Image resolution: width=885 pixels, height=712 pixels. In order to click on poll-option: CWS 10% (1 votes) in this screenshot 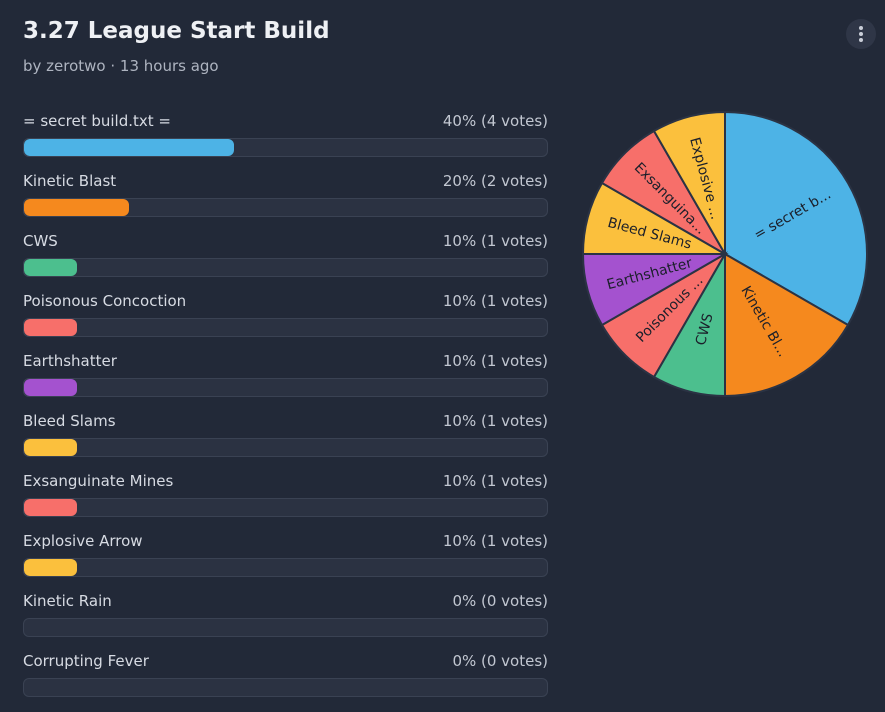, I will do `click(285, 262)`.